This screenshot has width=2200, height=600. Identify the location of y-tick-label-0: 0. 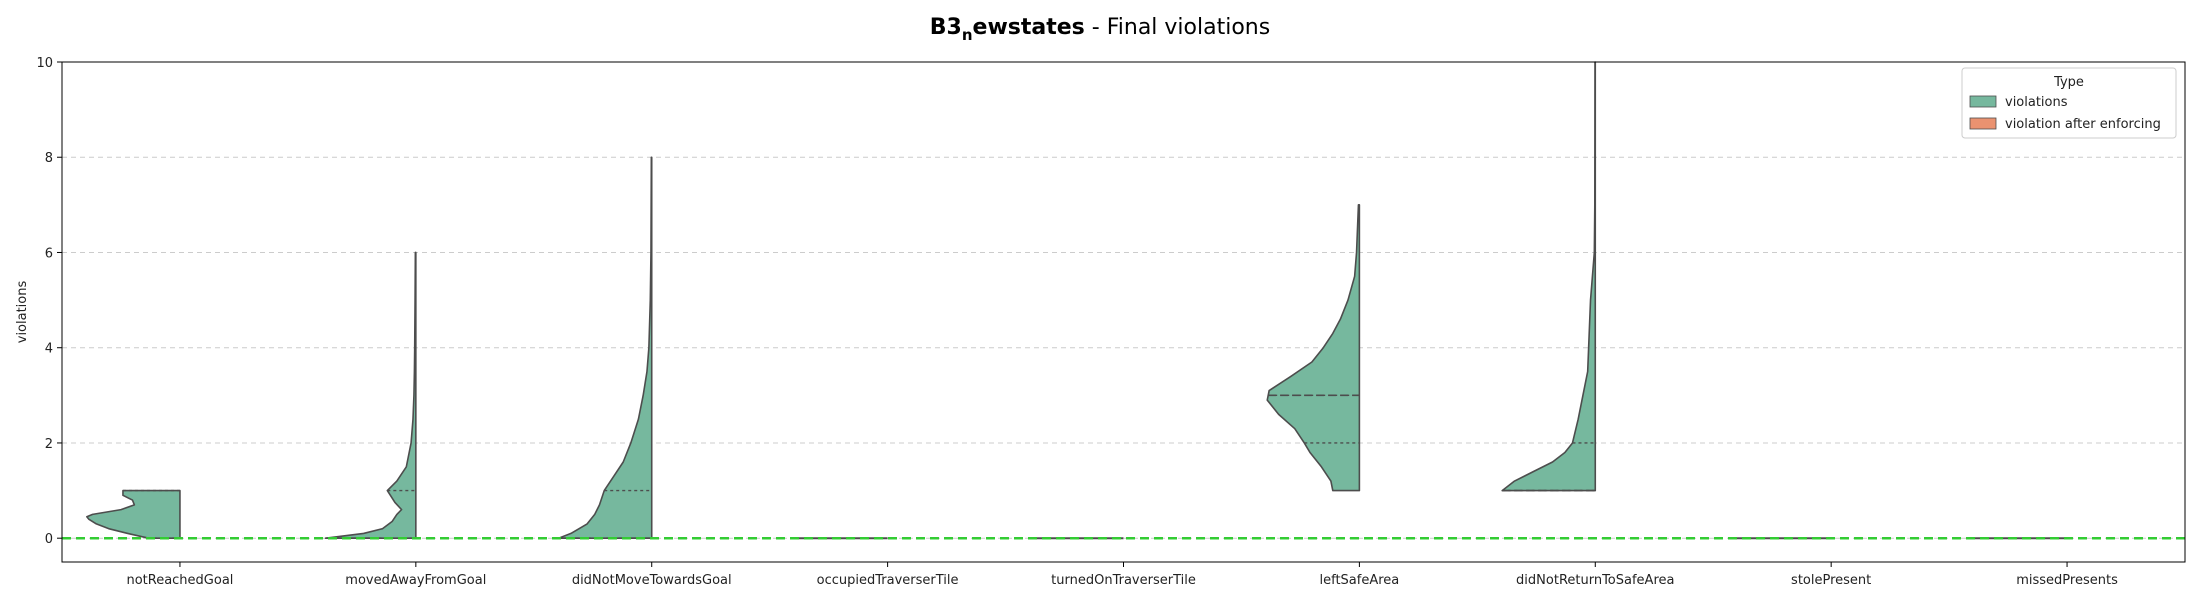
(49, 539).